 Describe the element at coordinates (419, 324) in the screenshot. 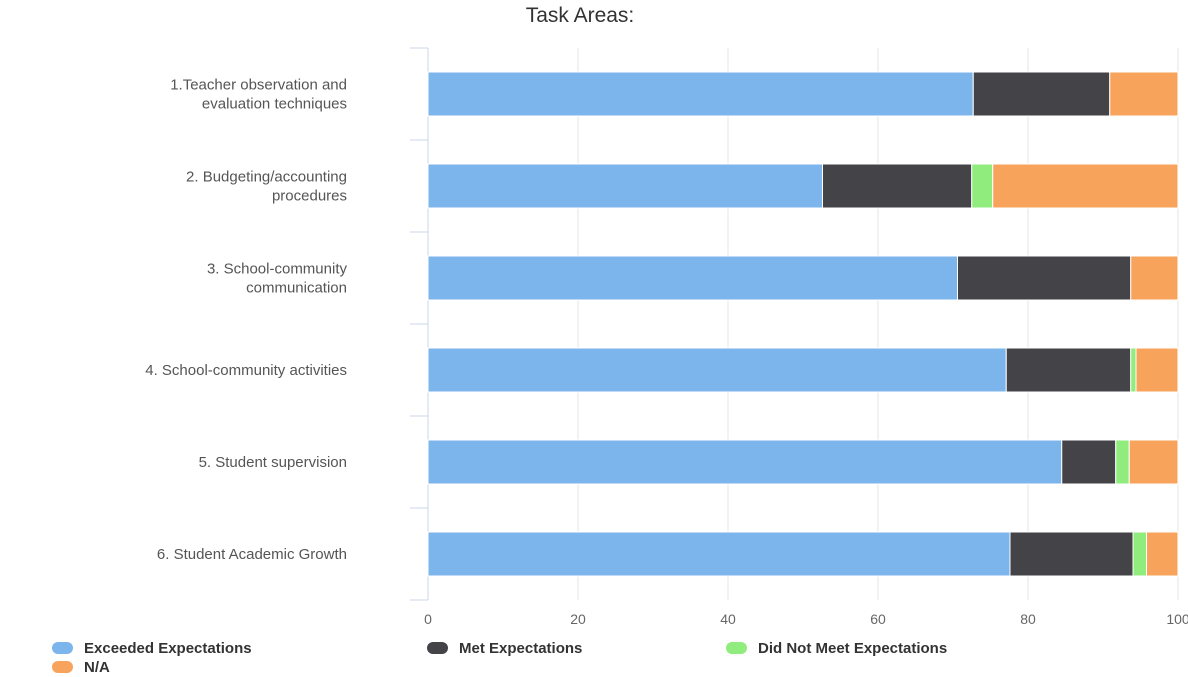

I see `category-axis` at that location.